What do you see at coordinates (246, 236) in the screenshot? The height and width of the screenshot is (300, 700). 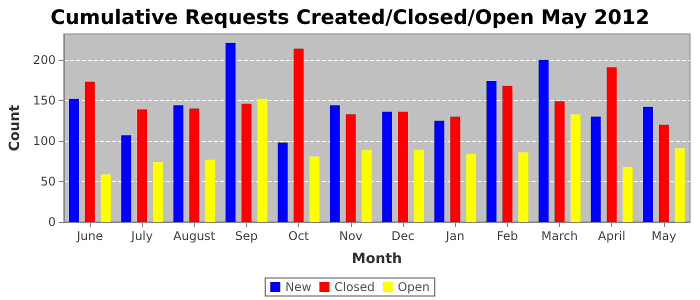 I see `x-tick-label: Sep` at bounding box center [246, 236].